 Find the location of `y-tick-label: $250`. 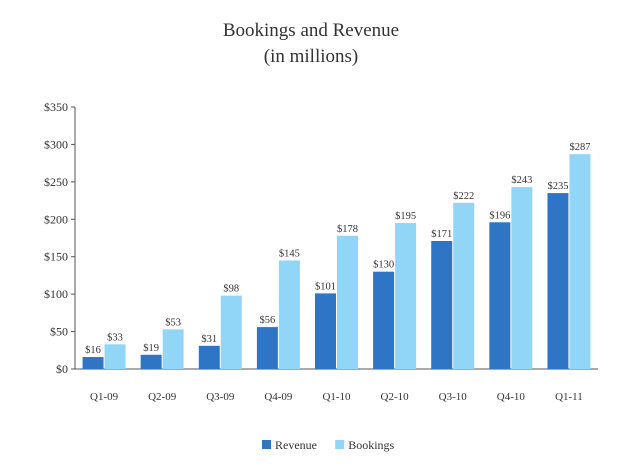

y-tick-label: $250 is located at coordinates (56, 182).